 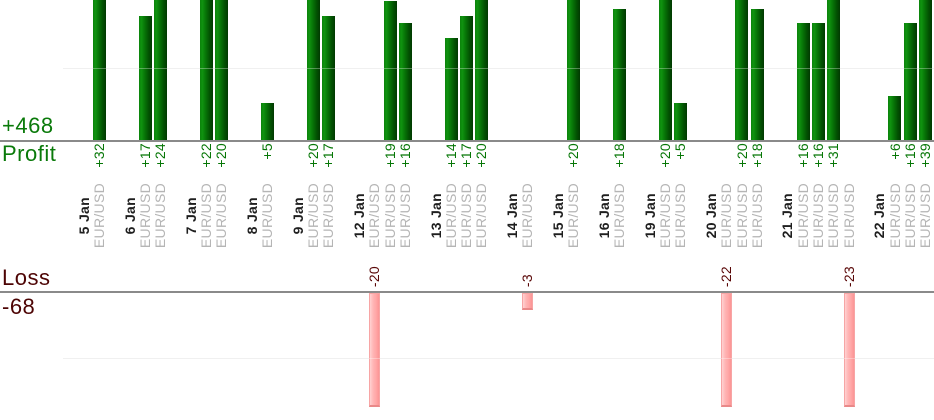 I want to click on loss-baseline, so click(x=467, y=292).